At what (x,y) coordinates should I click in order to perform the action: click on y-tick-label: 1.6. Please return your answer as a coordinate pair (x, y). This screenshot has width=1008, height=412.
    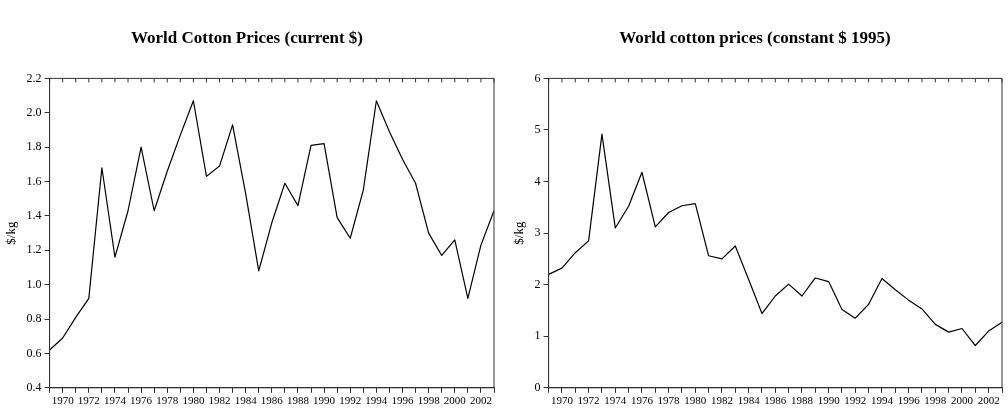
    Looking at the image, I should click on (34, 180).